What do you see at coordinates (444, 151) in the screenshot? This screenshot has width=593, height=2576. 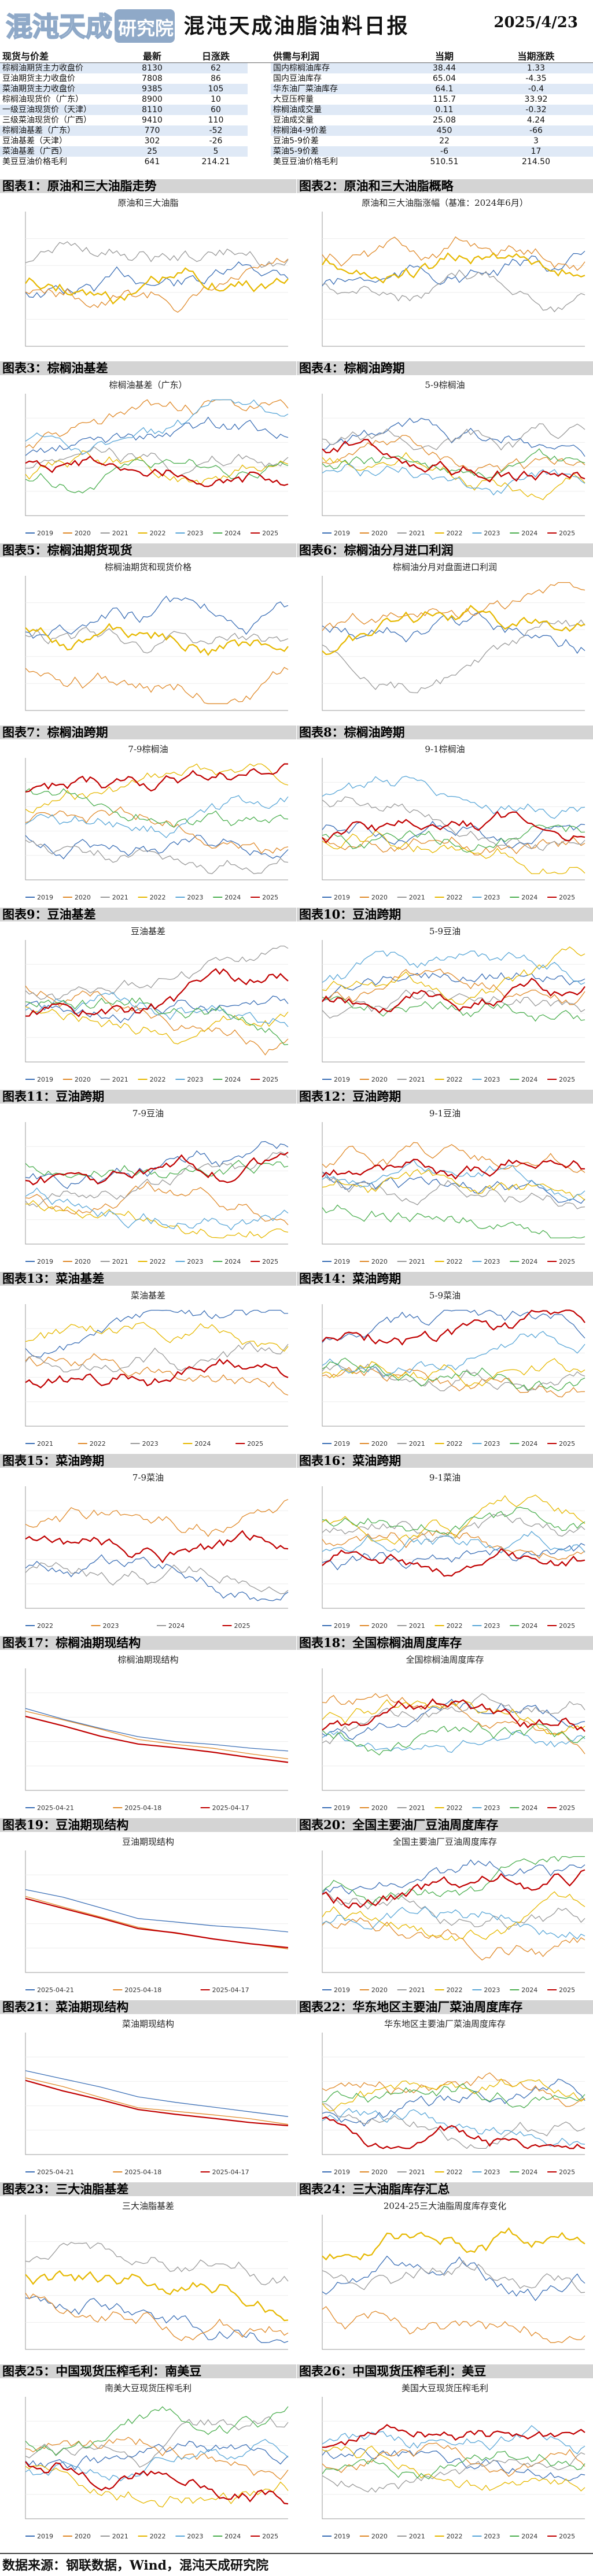 I see `row-value: -6` at bounding box center [444, 151].